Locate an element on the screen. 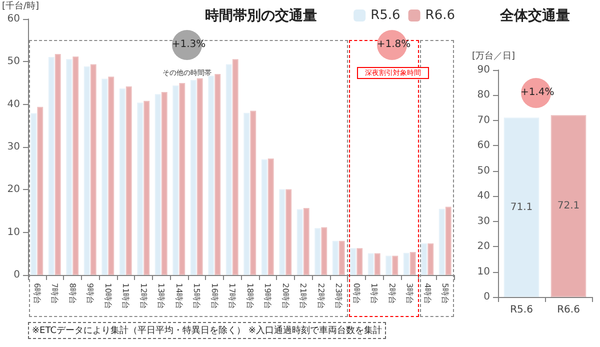 The width and height of the screenshot is (600, 347). x-tick-label: 7時台 is located at coordinates (55, 293).